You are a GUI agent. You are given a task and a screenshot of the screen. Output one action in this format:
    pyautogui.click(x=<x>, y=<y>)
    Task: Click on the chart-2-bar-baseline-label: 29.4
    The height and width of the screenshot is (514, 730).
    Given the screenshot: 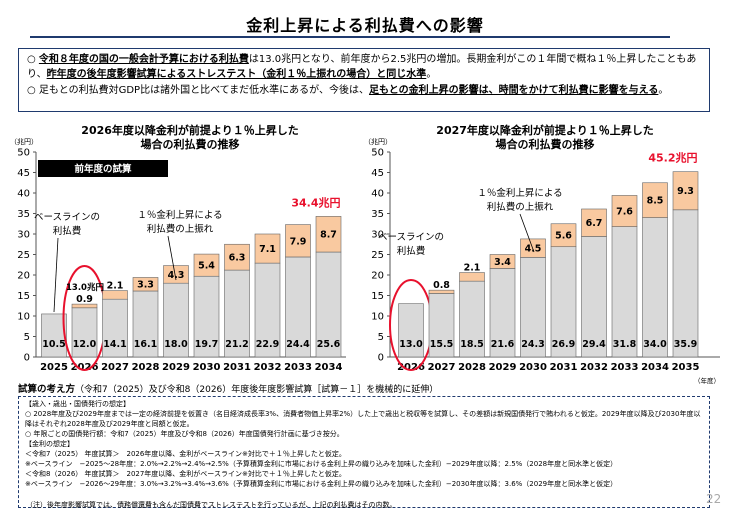 What is the action you would take?
    pyautogui.click(x=594, y=344)
    